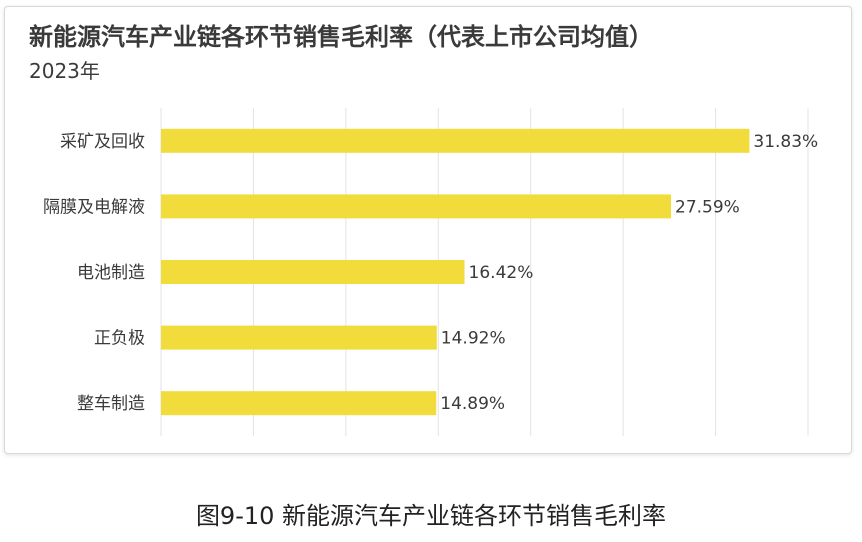 This screenshot has height=542, width=862. What do you see at coordinates (341, 37) in the screenshot?
I see `chart-title: 新能源汽车产业链各环节销售毛利率（代表上市公司均值）` at bounding box center [341, 37].